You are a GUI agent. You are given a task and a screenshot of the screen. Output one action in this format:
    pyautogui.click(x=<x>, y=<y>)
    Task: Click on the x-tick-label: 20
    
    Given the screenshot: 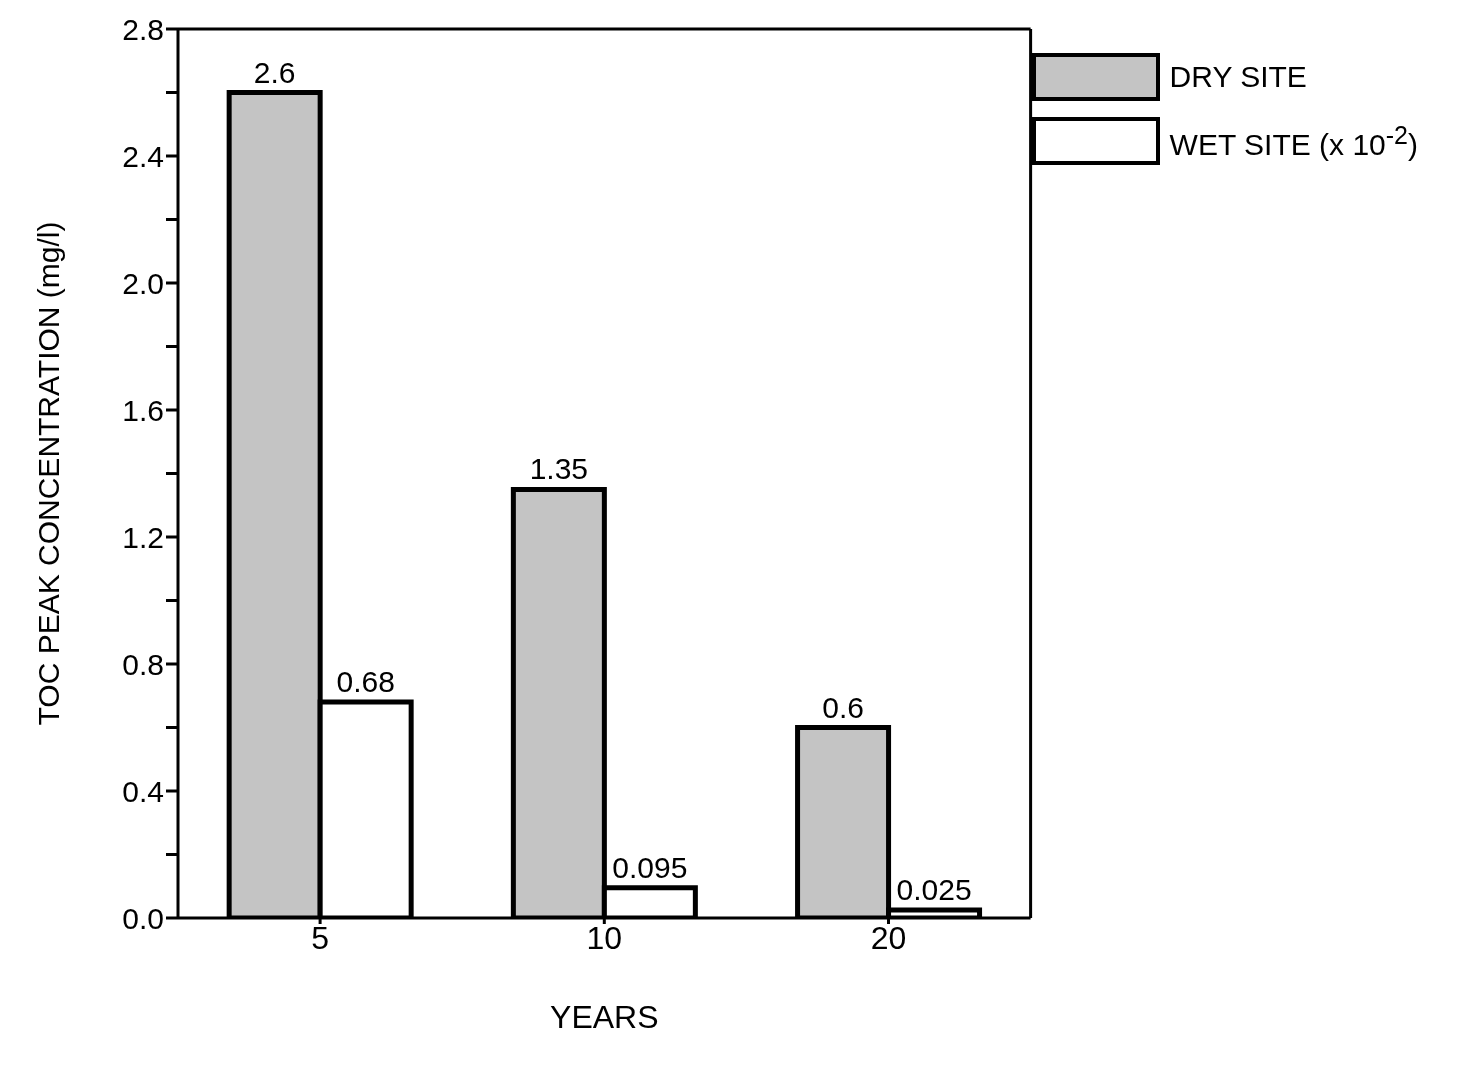 What is the action you would take?
    pyautogui.click(x=888, y=937)
    